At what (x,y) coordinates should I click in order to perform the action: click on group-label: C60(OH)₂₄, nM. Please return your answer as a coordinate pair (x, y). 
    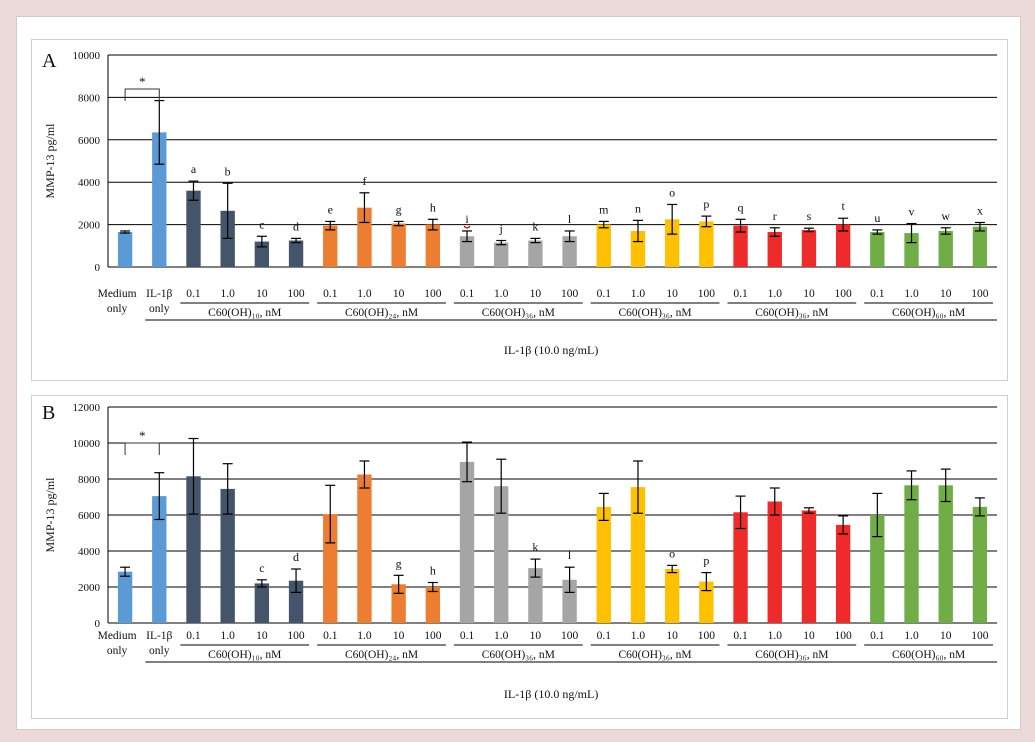
    Looking at the image, I should click on (381, 655).